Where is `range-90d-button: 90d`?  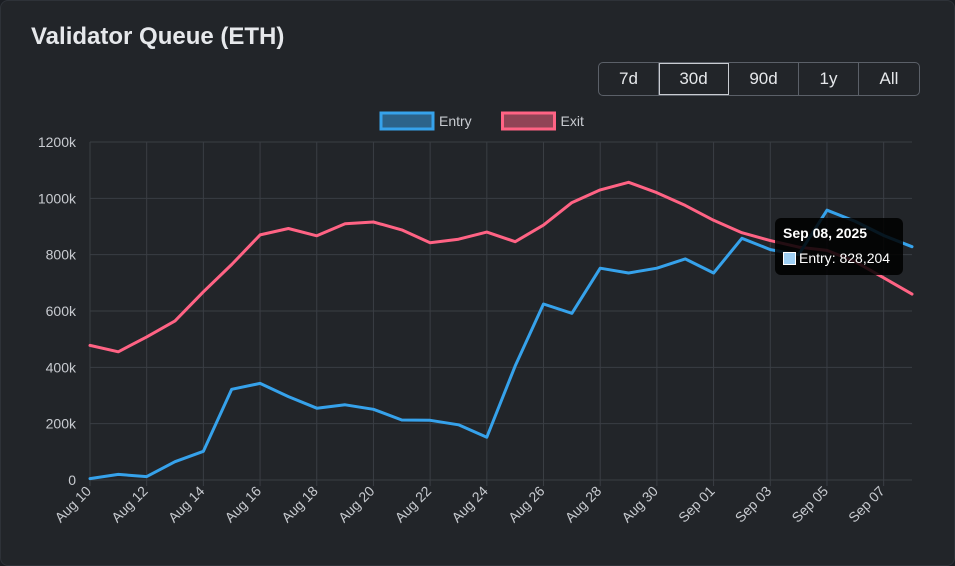 range-90d-button: 90d is located at coordinates (764, 79).